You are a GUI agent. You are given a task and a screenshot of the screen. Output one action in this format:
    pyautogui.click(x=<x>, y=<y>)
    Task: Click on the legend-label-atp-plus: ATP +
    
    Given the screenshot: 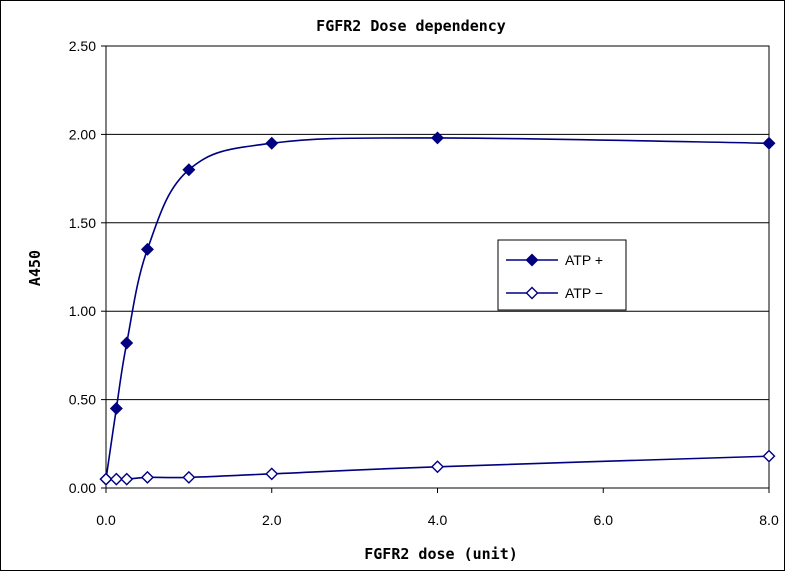 What is the action you would take?
    pyautogui.click(x=584, y=260)
    